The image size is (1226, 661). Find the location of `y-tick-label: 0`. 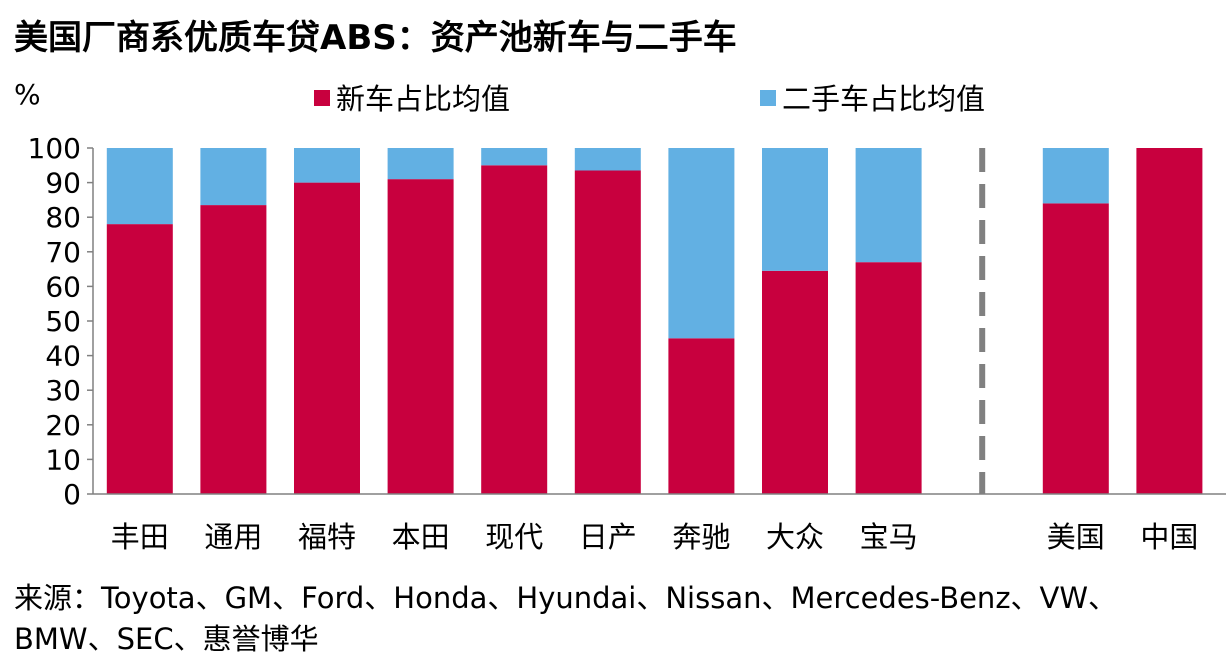

y-tick-label: 0 is located at coordinates (72, 494).